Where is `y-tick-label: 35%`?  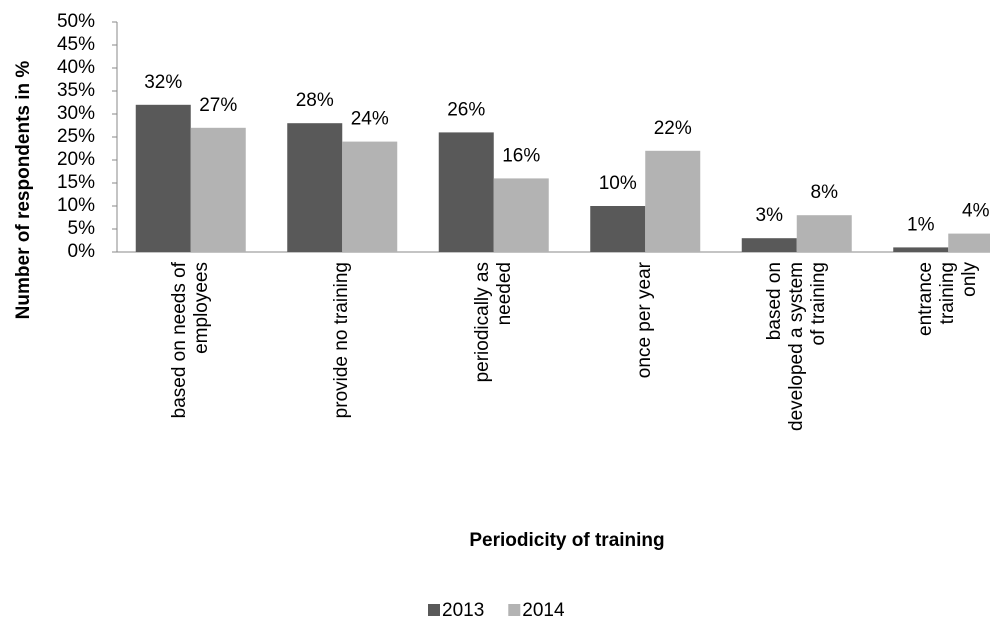
y-tick-label: 35% is located at coordinates (76, 90).